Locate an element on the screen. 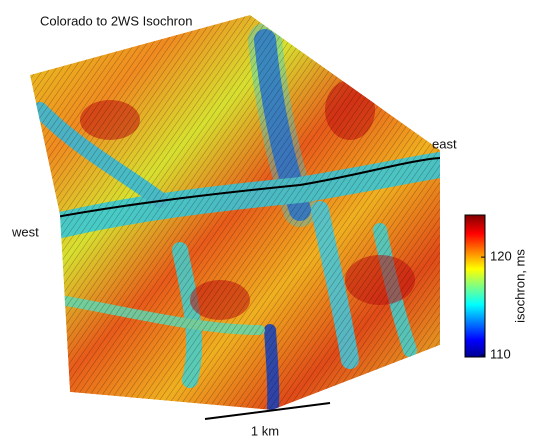  colorbar-tick-label: 120 is located at coordinates (501, 256).